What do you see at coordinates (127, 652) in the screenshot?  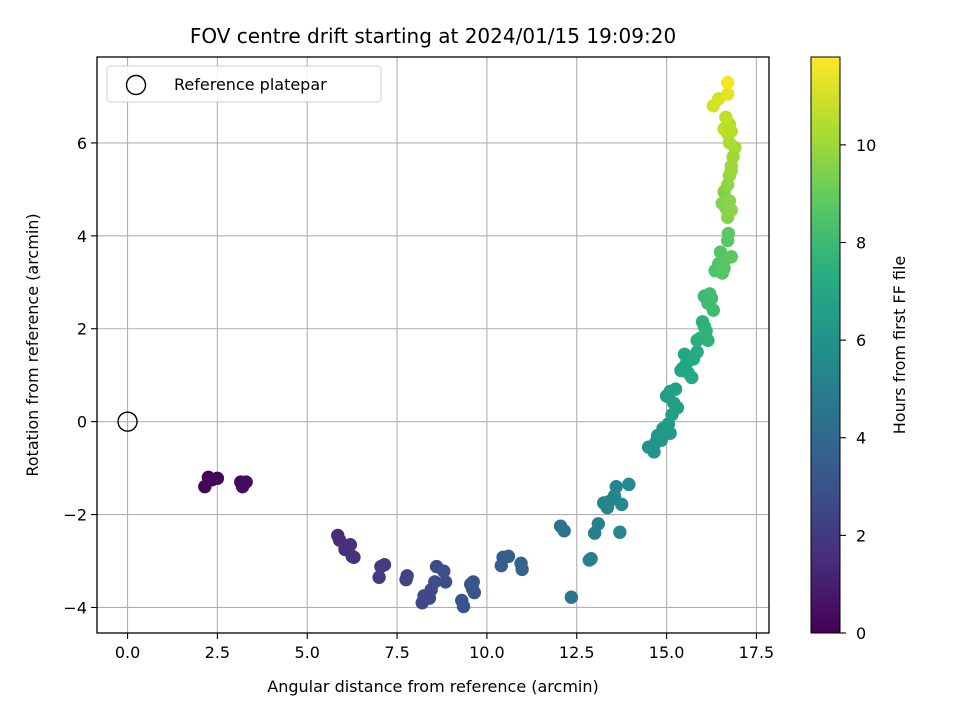 I see `x-tick-label: 0.0` at bounding box center [127, 652].